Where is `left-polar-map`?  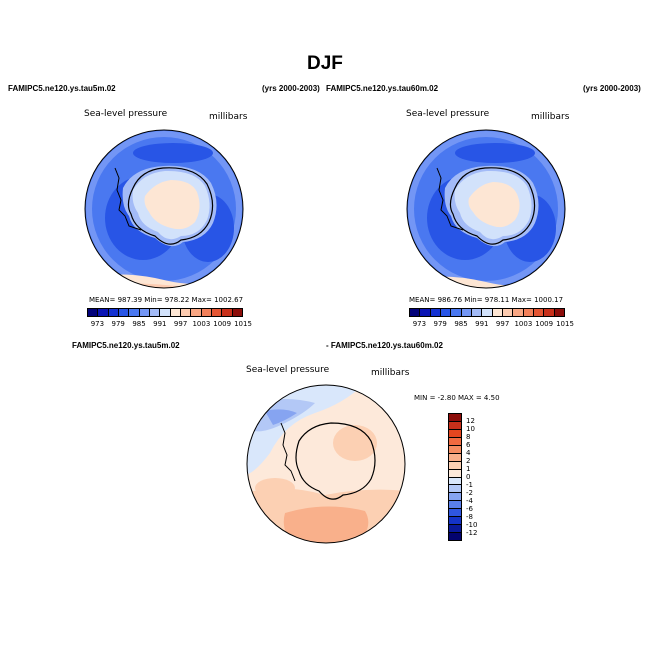 left-polar-map is located at coordinates (164, 209).